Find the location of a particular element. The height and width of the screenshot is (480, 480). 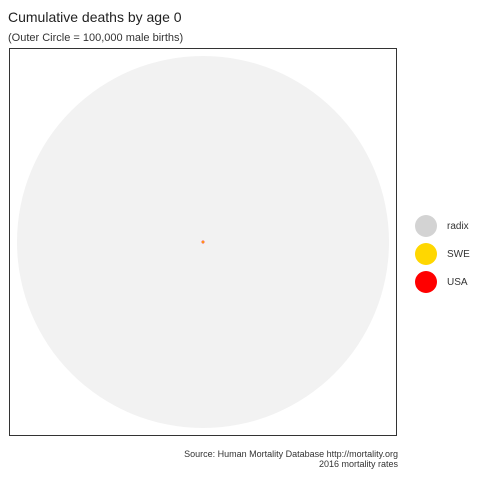

chart-title: Cumulative deaths by age 0 is located at coordinates (95, 17).